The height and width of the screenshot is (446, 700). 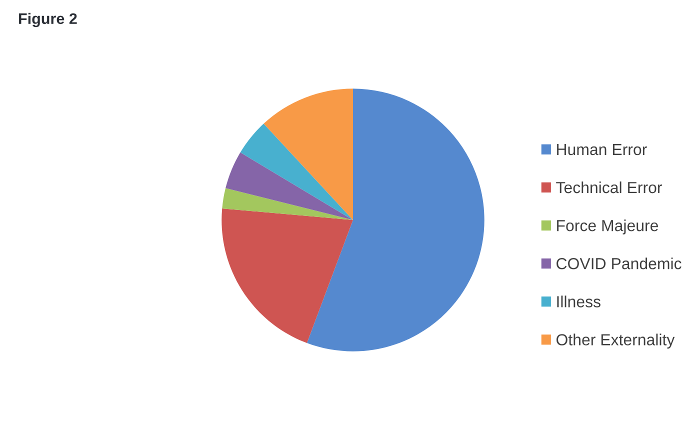 I want to click on legend-label: Illness, so click(x=578, y=302).